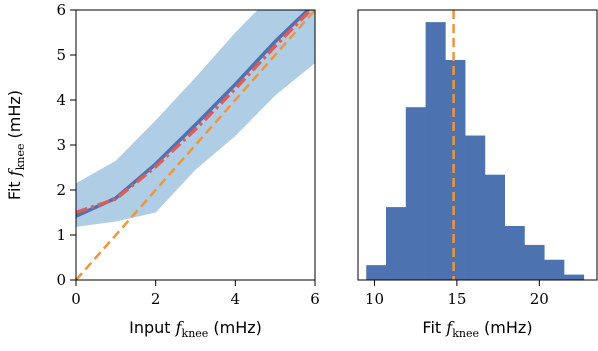  What do you see at coordinates (61, 100) in the screenshot?
I see `left-y-tick-label: 4` at bounding box center [61, 100].